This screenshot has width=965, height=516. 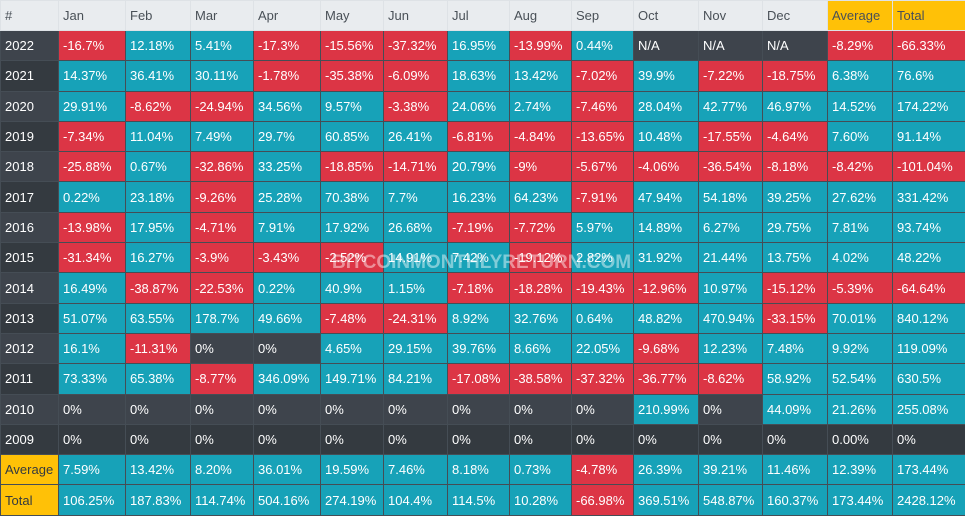 What do you see at coordinates (603, 46) in the screenshot?
I see `cell-sep: 0.44%` at bounding box center [603, 46].